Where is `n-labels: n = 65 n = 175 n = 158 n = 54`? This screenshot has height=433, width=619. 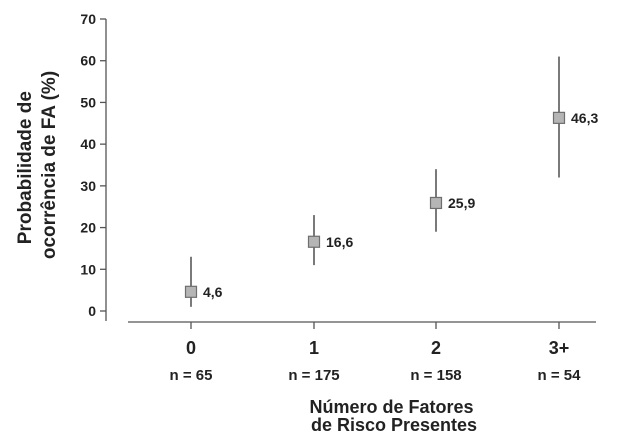
n-labels: n = 65 n = 175 n = 158 n = 54 is located at coordinates (376, 375).